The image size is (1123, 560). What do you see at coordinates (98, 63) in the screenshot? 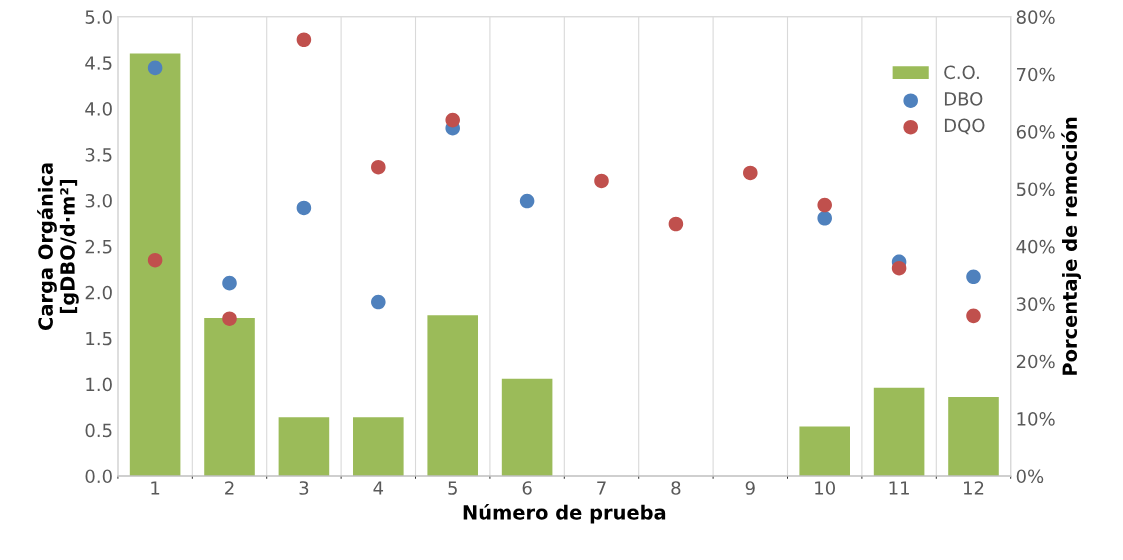
I see `y-tick-label: 4.5` at bounding box center [98, 63].